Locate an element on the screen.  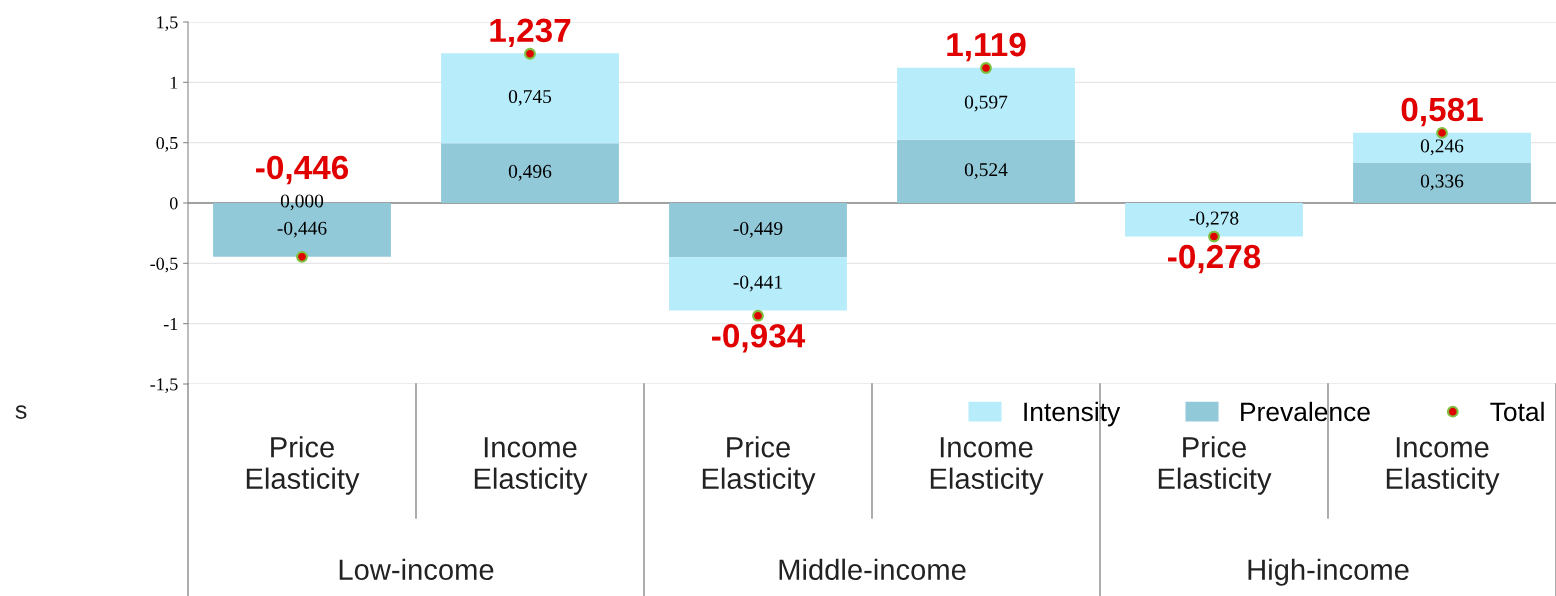
y-tick-label: 0 is located at coordinates (173, 203).